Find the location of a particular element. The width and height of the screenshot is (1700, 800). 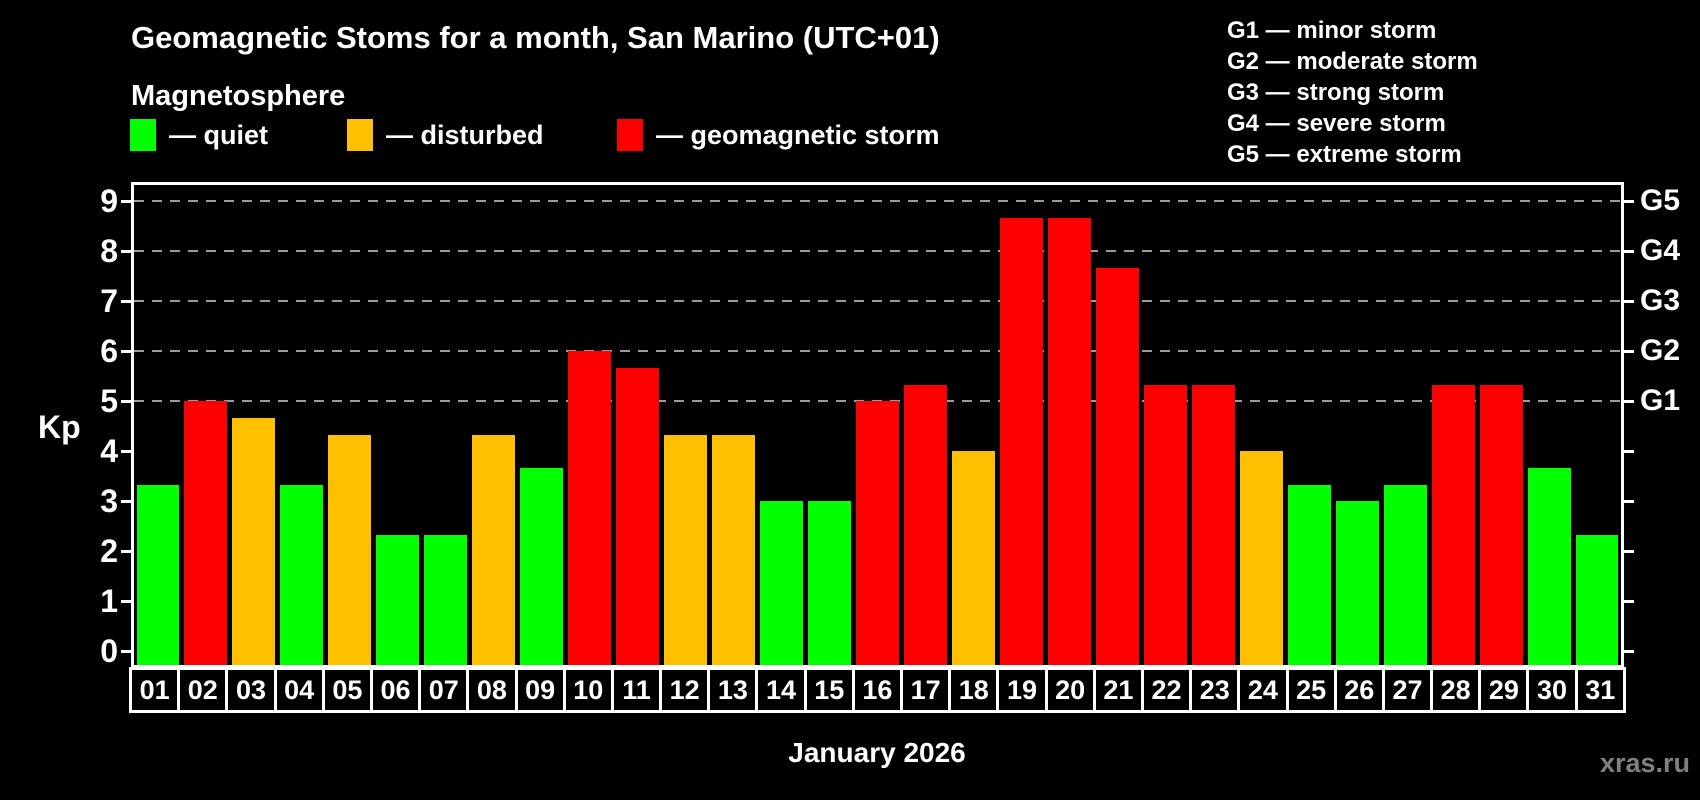

day-label-16: 16 is located at coordinates (877, 690).